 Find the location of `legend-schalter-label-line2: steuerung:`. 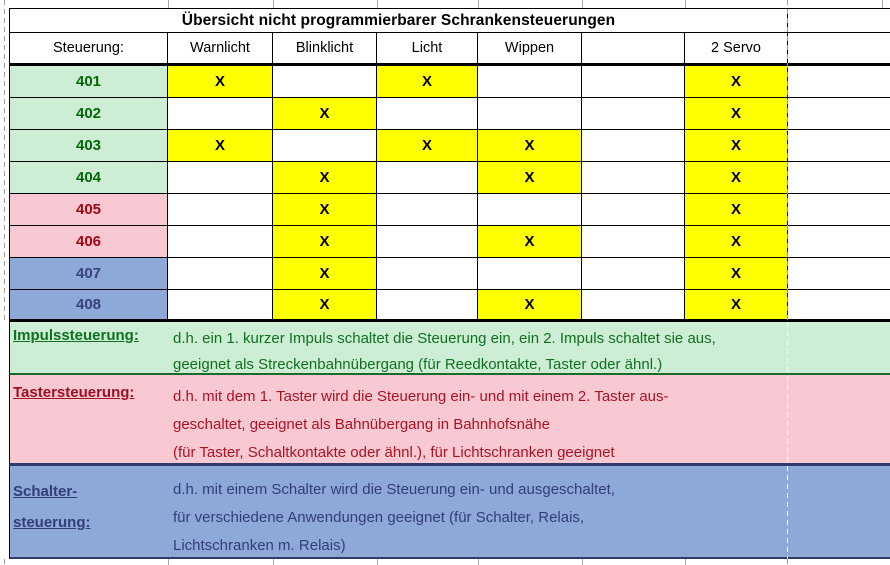

legend-schalter-label-line2: steuerung: is located at coordinates (52, 522).